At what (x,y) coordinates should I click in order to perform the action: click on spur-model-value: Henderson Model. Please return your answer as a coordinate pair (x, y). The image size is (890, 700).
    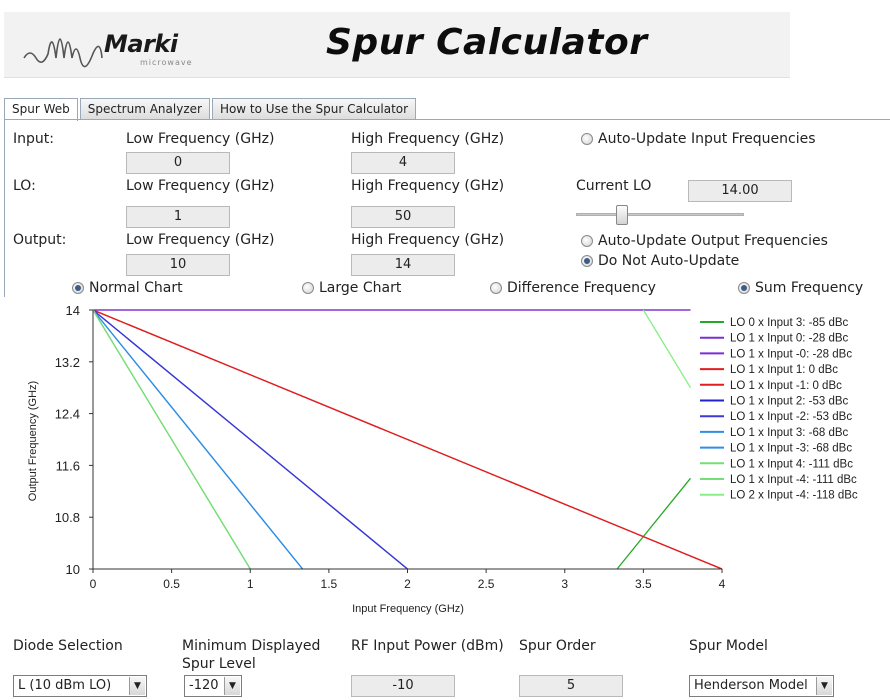
    Looking at the image, I should click on (751, 685).